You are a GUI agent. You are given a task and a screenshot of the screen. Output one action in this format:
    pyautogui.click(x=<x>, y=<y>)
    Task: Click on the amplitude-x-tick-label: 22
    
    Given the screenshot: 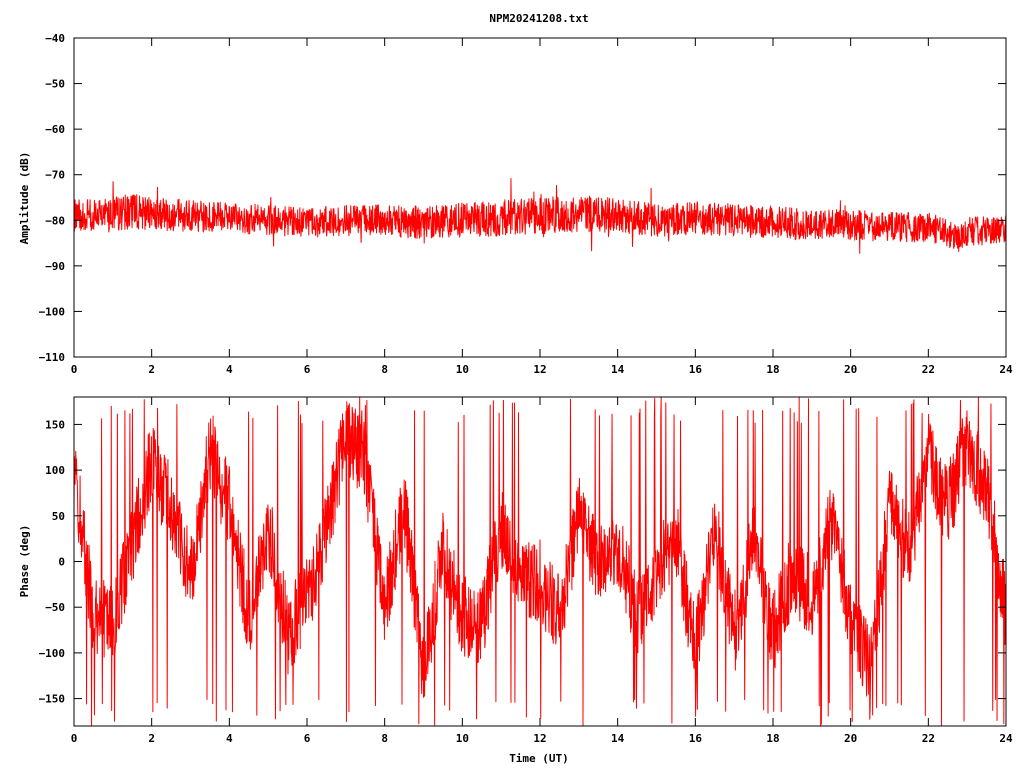 What is the action you would take?
    pyautogui.click(x=928, y=369)
    